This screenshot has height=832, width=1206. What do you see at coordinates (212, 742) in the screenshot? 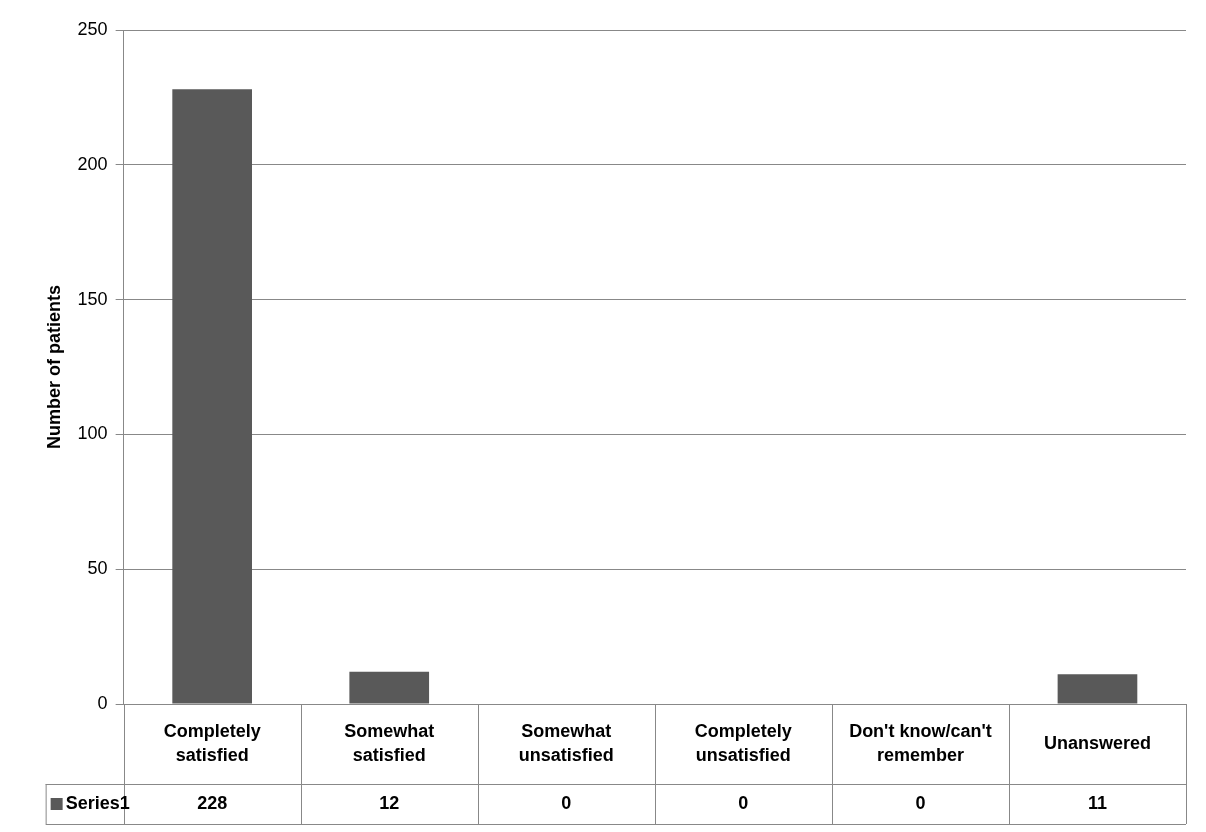
I see `x-tick-label: Completely satisfied` at bounding box center [212, 742].